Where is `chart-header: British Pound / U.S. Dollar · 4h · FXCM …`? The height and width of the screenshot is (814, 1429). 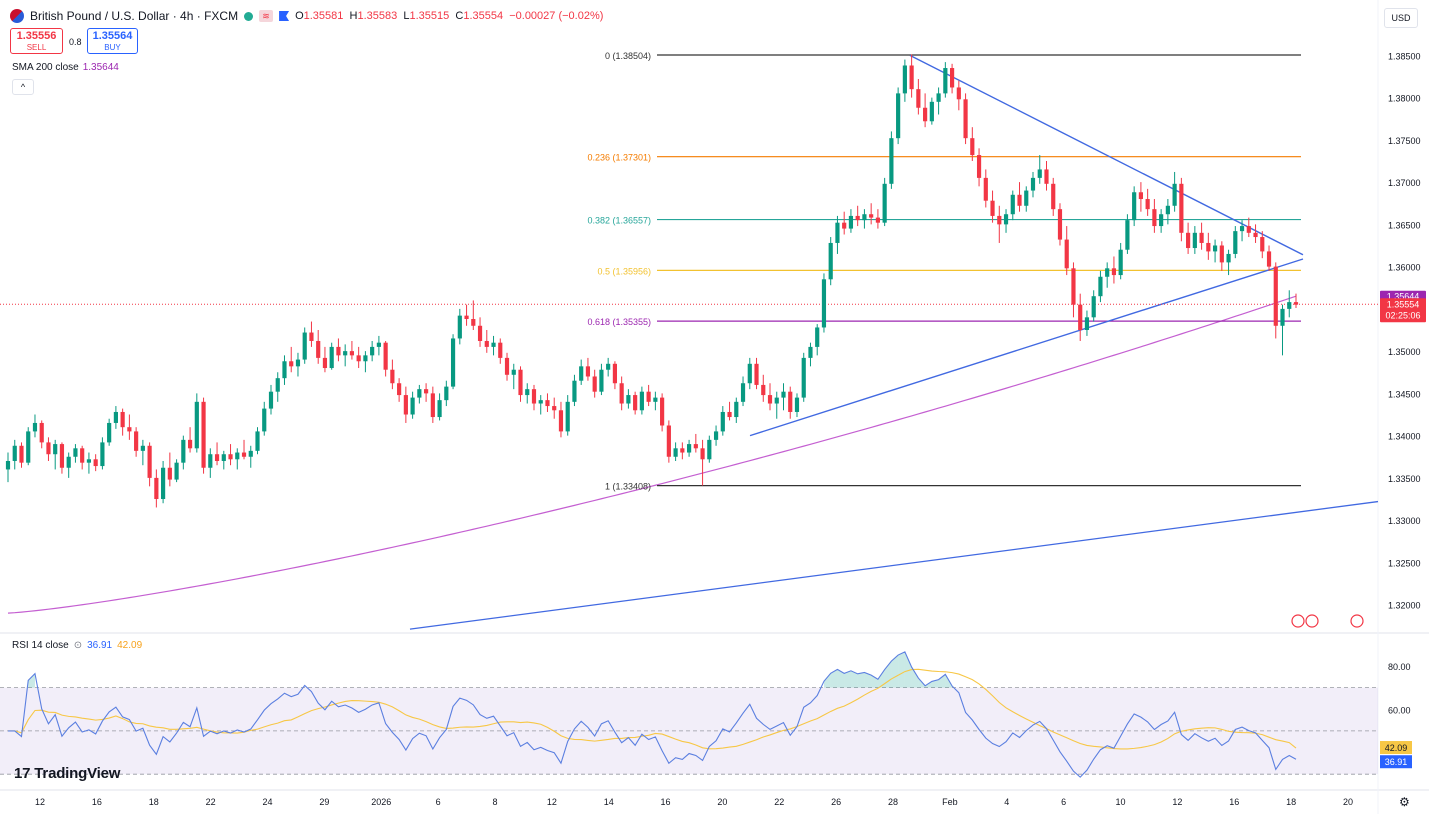
chart-header: British Pound / U.S. Dollar · 4h · FXCM … is located at coordinates (306, 16).